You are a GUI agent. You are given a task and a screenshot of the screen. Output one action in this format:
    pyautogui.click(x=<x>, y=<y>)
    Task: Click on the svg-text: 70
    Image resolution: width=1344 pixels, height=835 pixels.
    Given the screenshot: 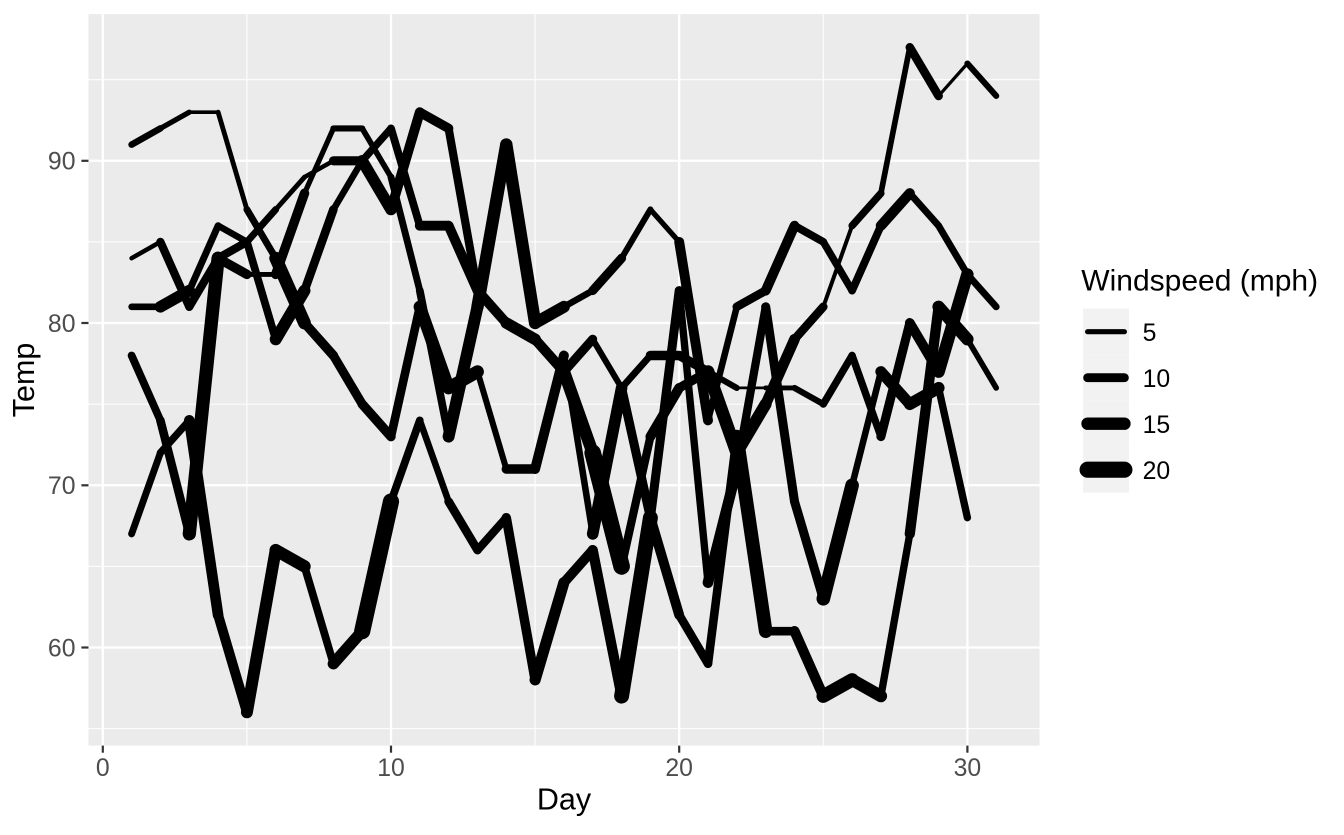 What is the action you would take?
    pyautogui.click(x=62, y=486)
    